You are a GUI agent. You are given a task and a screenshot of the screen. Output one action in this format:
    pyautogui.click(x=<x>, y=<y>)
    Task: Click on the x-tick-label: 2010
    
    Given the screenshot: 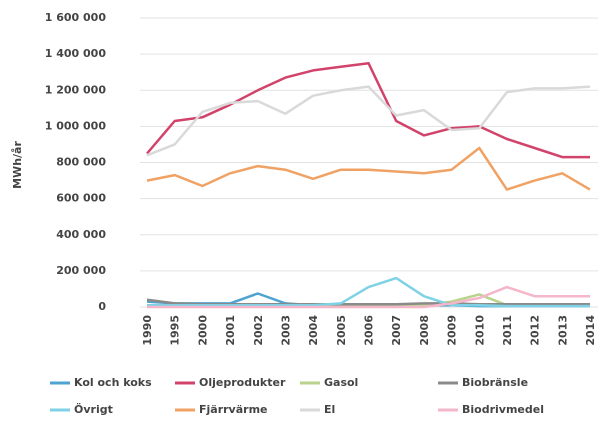 What is the action you would take?
    pyautogui.click(x=479, y=330)
    